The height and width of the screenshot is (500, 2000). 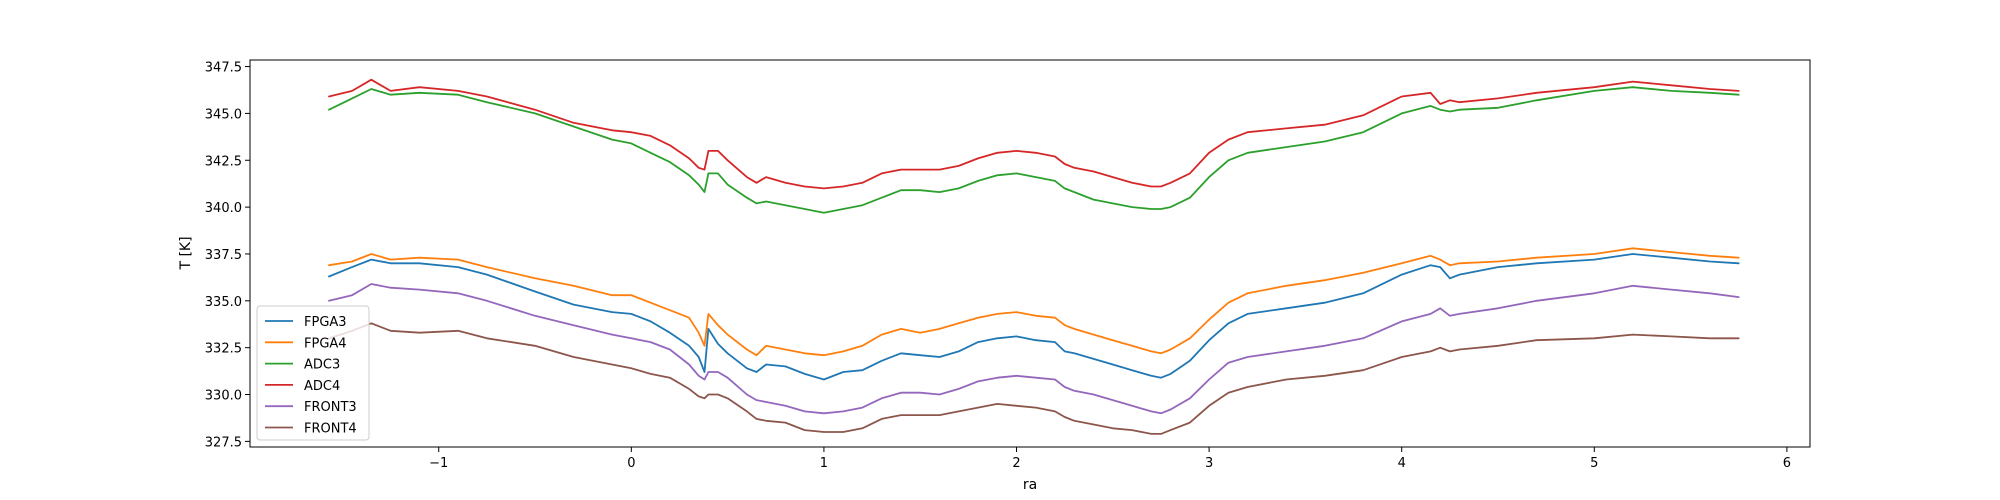 I want to click on x-tick-label: 4, so click(x=1402, y=463).